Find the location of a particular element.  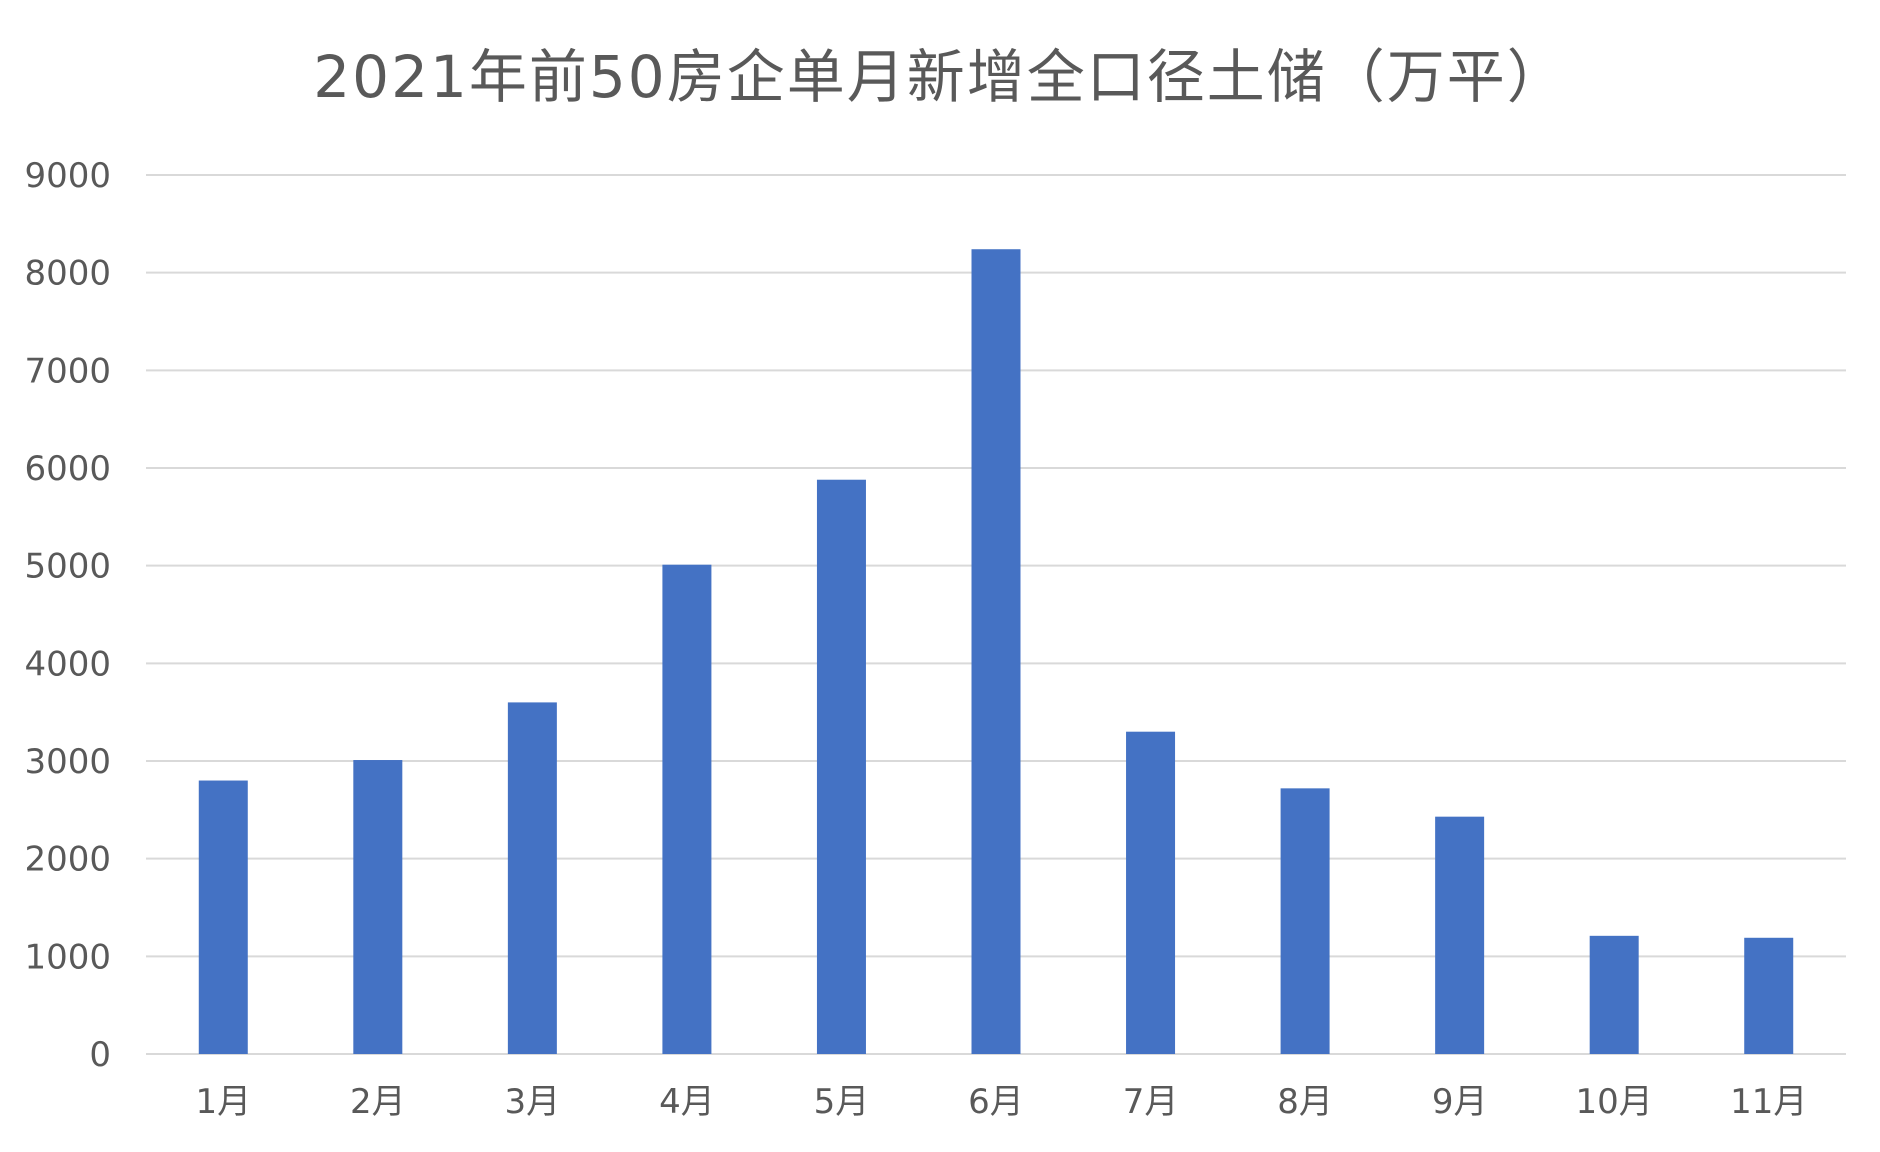

x-category-label-1: 1月 is located at coordinates (223, 1102).